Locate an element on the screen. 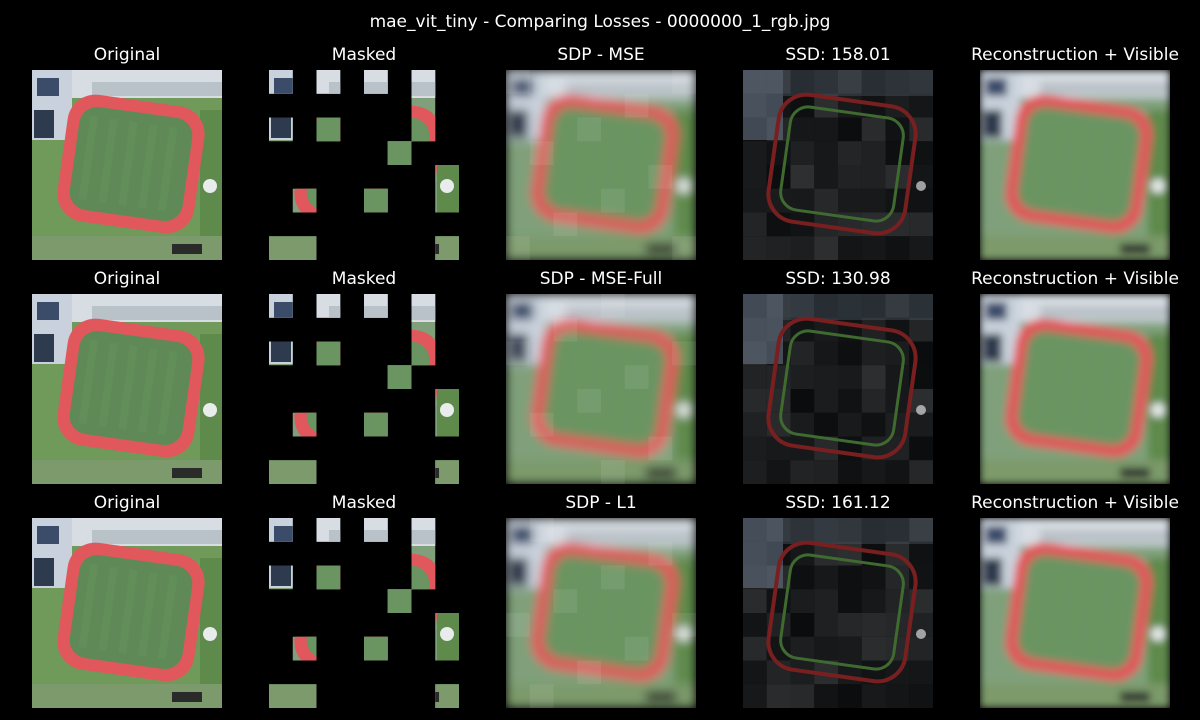  panel-title: SDP - MSE is located at coordinates (601, 55).